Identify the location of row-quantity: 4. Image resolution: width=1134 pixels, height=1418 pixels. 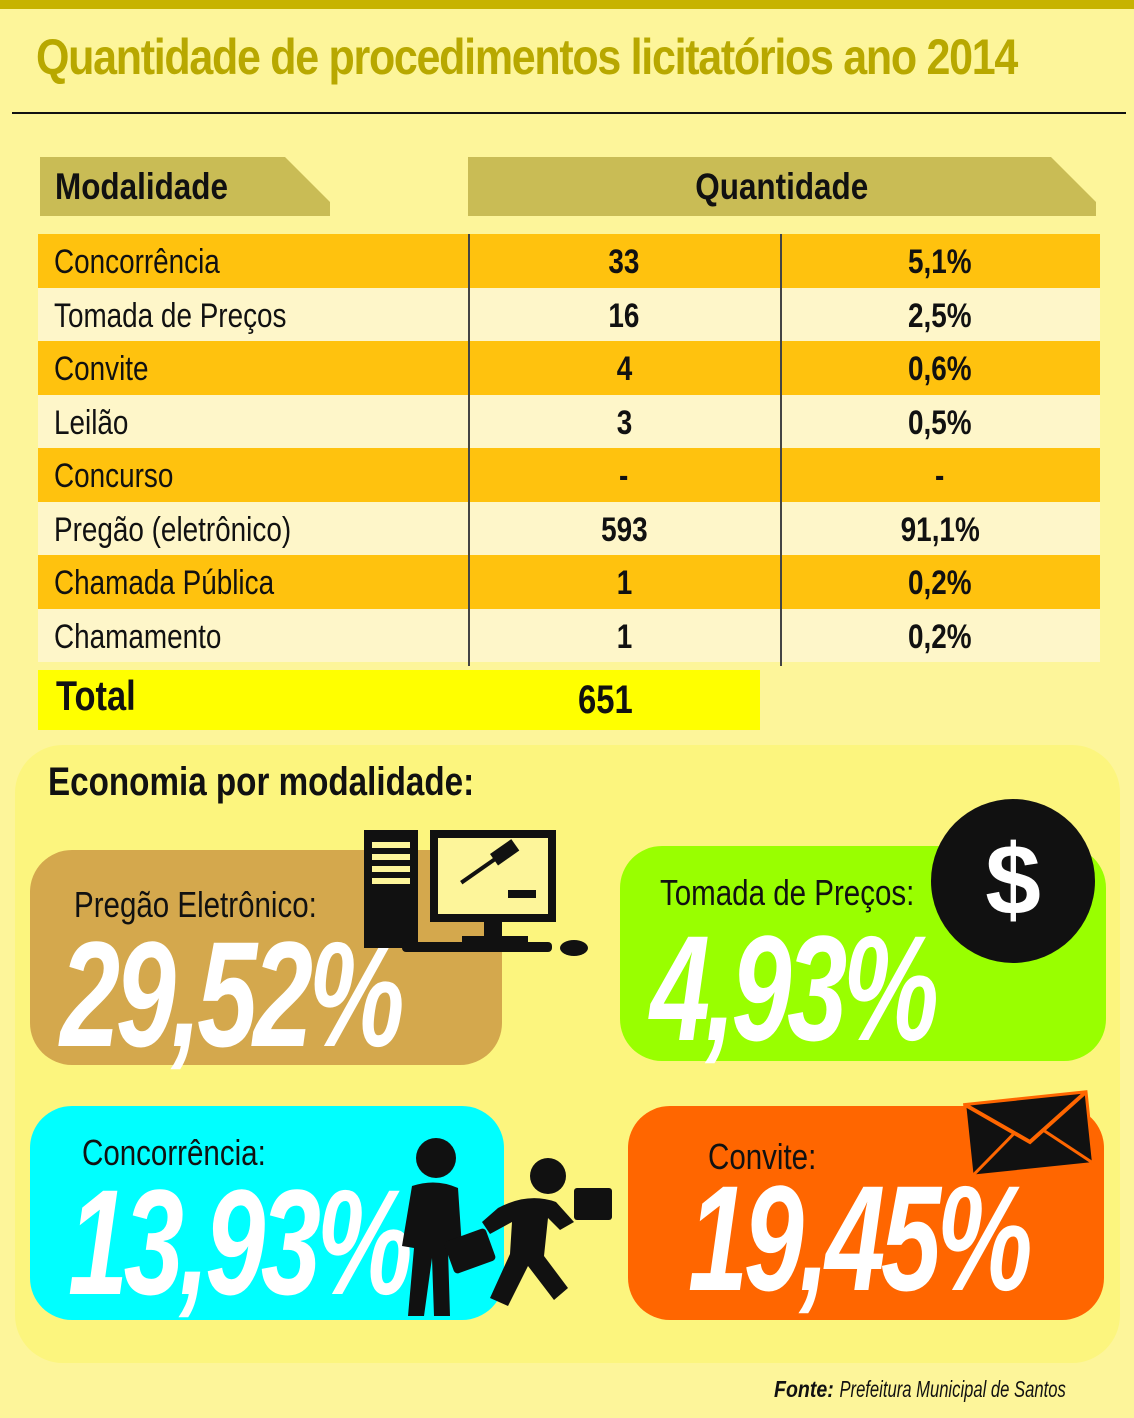
(624, 369).